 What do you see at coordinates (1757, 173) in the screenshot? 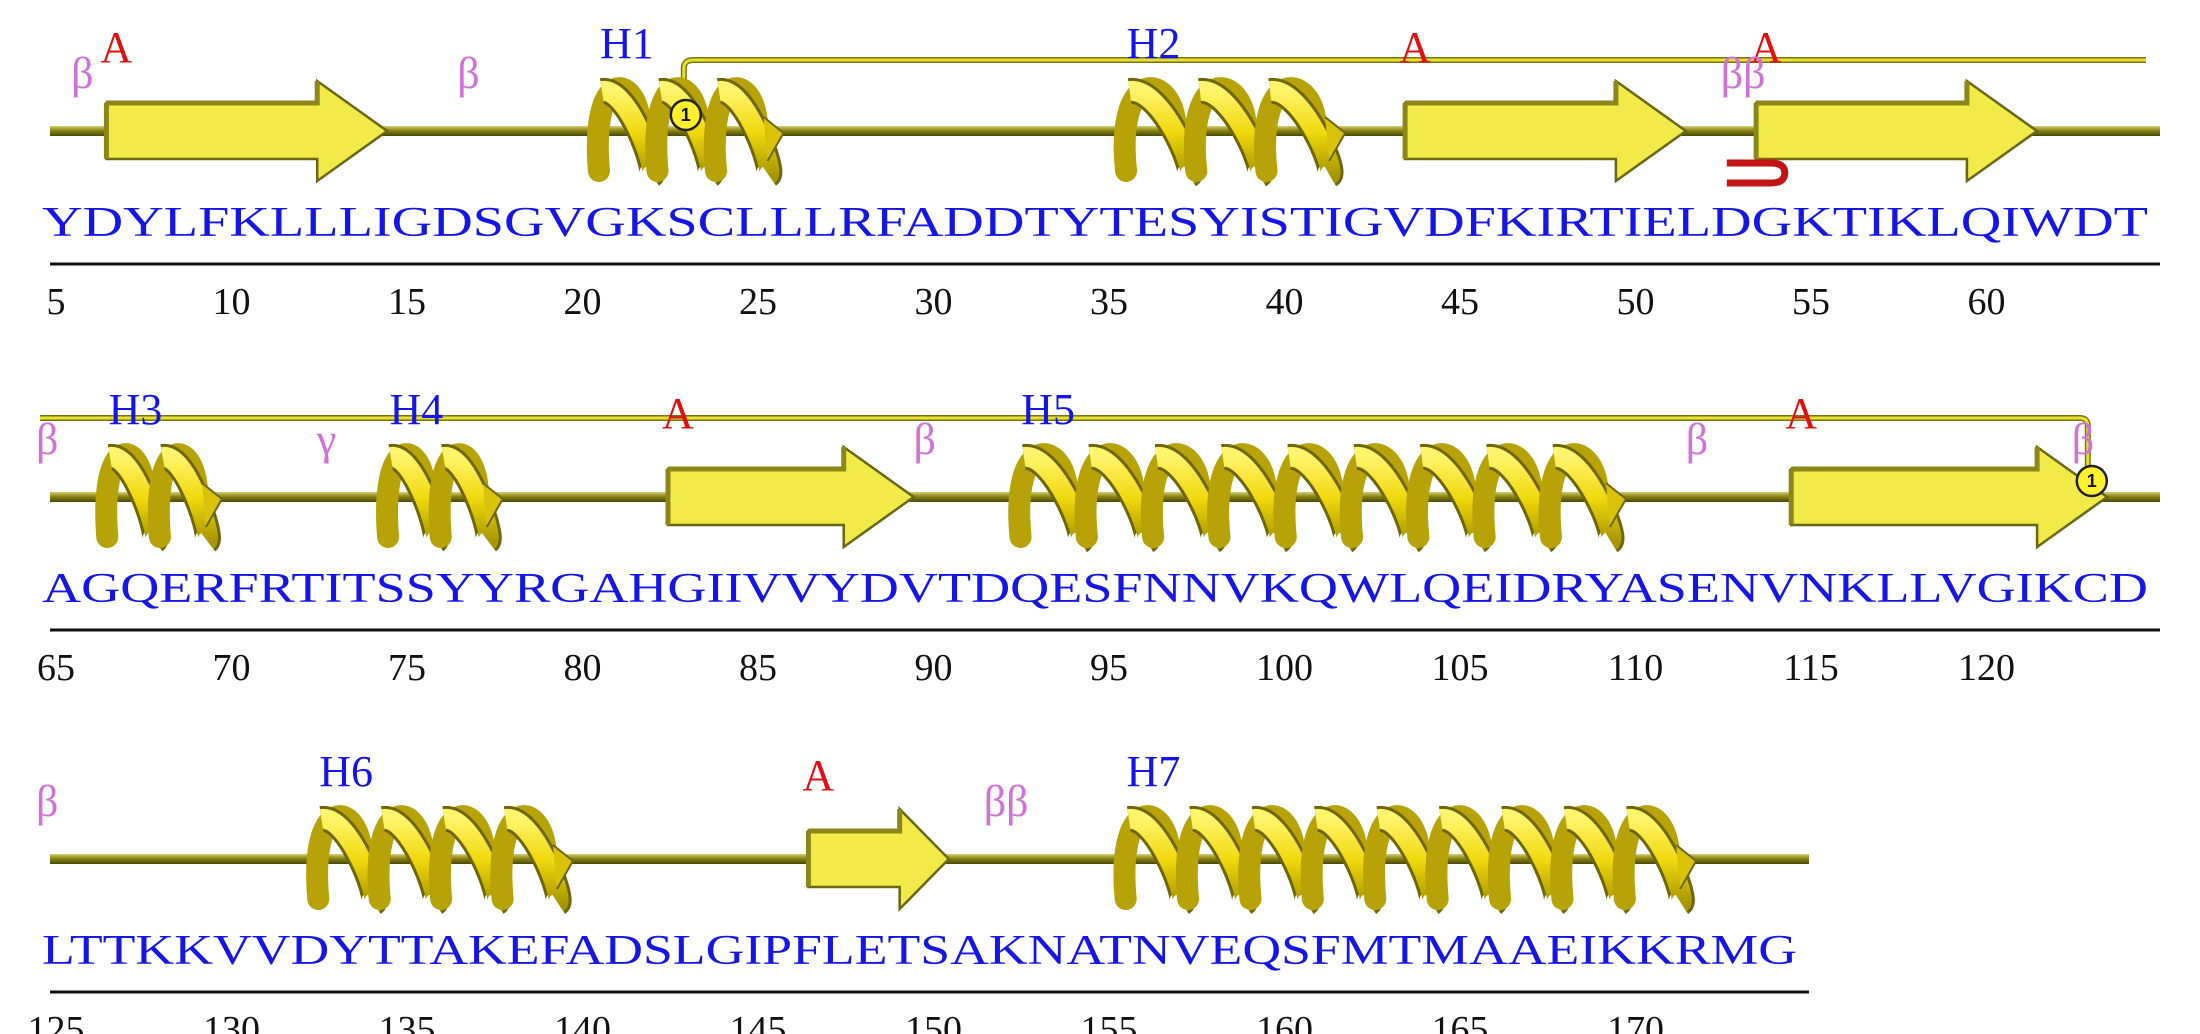
I see `beta-hairpin-icon` at bounding box center [1757, 173].